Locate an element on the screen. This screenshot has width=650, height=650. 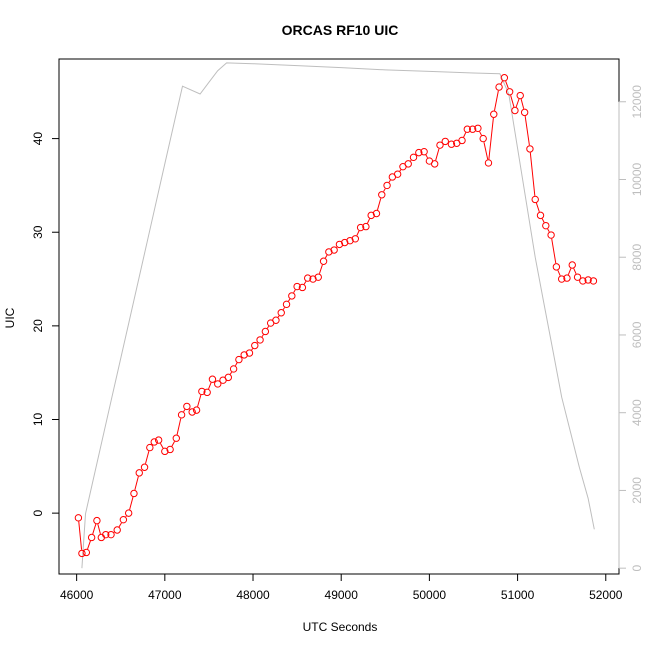
x-tick-label: 46000 is located at coordinates (77, 595).